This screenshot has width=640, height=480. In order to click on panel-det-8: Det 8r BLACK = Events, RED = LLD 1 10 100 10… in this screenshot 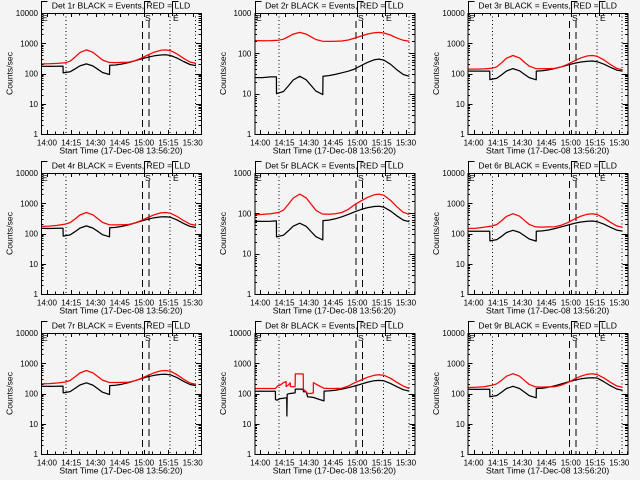, I will do `click(317, 398)`.